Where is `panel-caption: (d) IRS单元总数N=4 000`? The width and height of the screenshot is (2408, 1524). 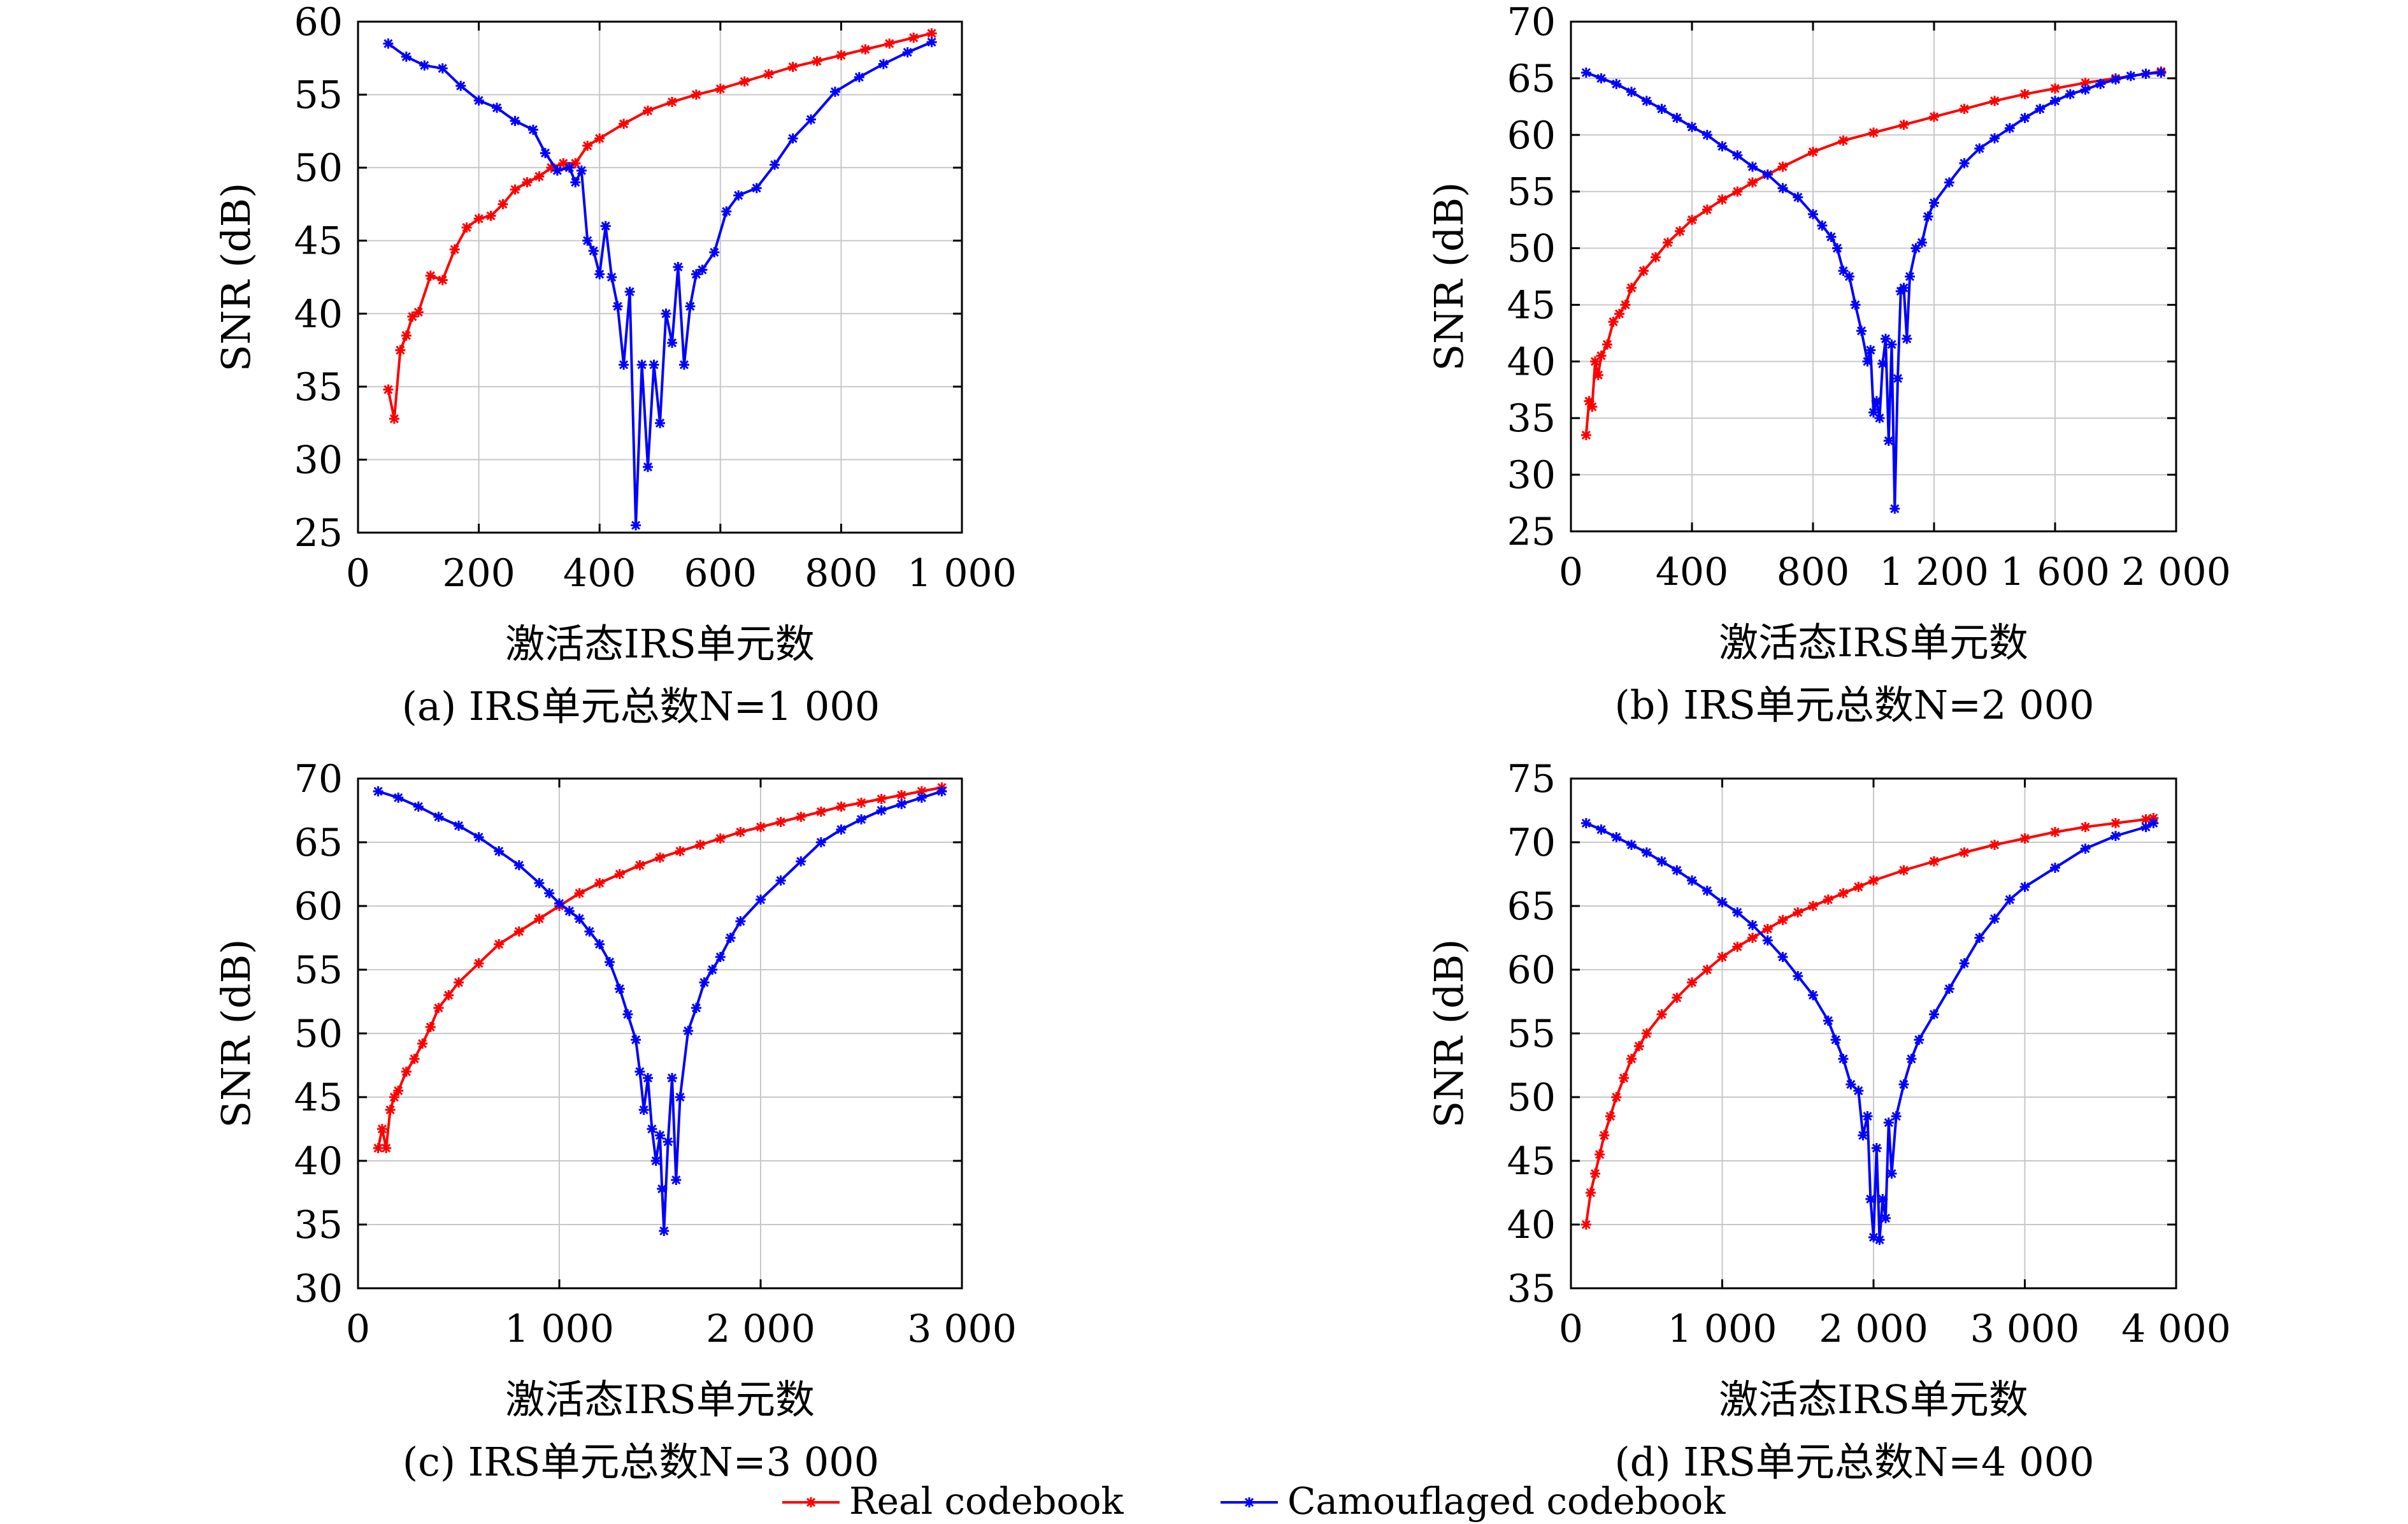
panel-caption: (d) IRS单元总数N=4 000 is located at coordinates (1854, 1462).